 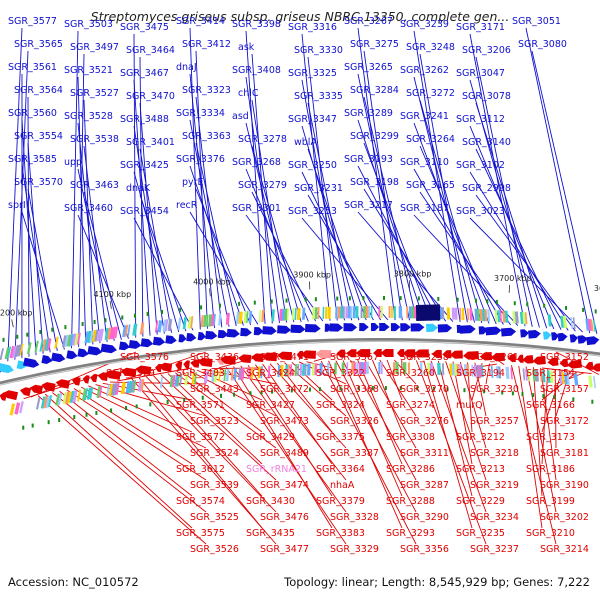 I want to click on upper-gene-label: SGR_3401, so click(x=150, y=142).